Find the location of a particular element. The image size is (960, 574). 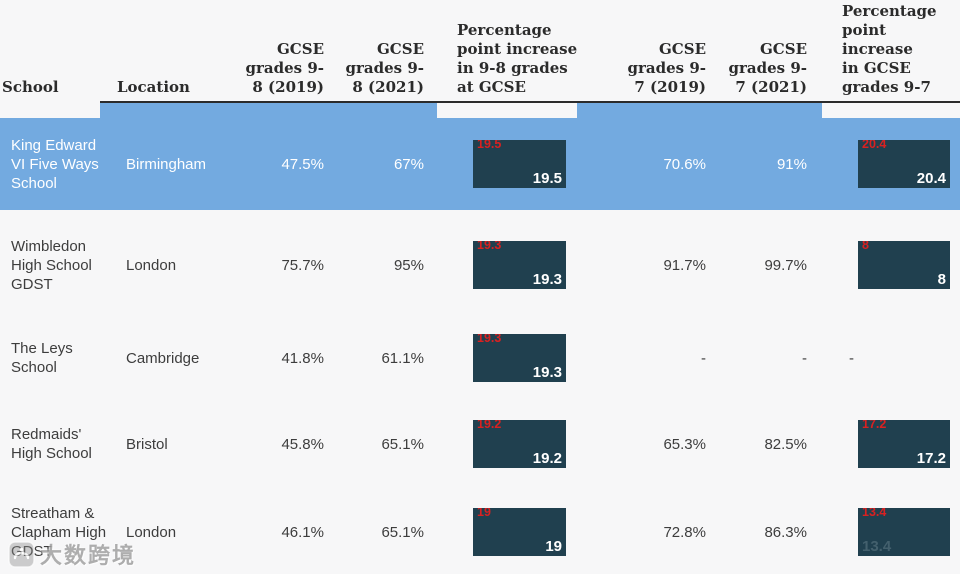

bar-label-top: 19.5 is located at coordinates (489, 145).